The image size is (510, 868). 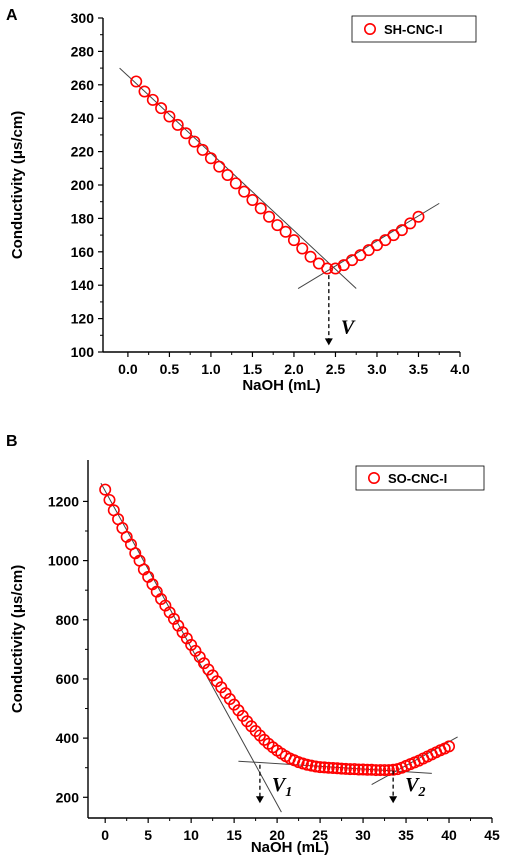 I want to click on legend: SO-CNC-I, so click(x=420, y=478).